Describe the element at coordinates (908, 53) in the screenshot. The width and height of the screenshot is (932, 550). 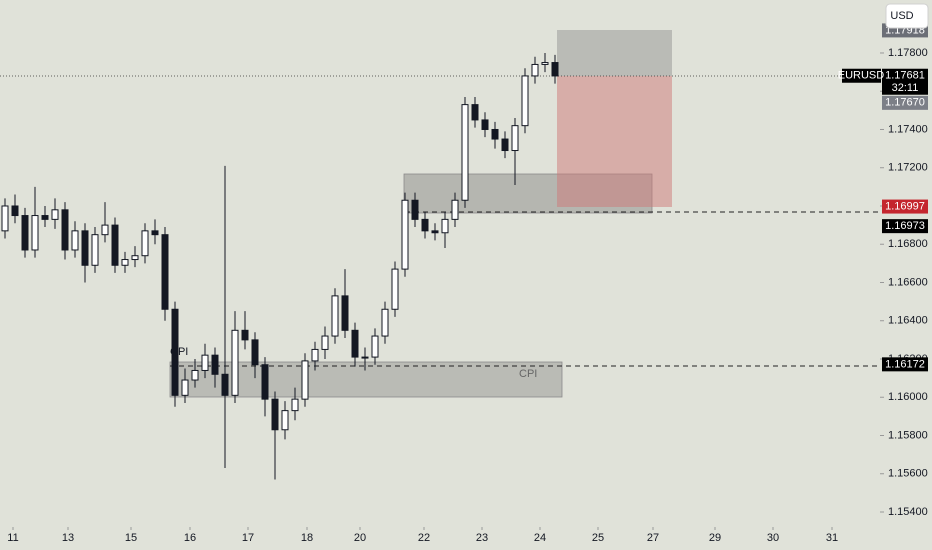
I see `y-tick-label: 1.17800` at that location.